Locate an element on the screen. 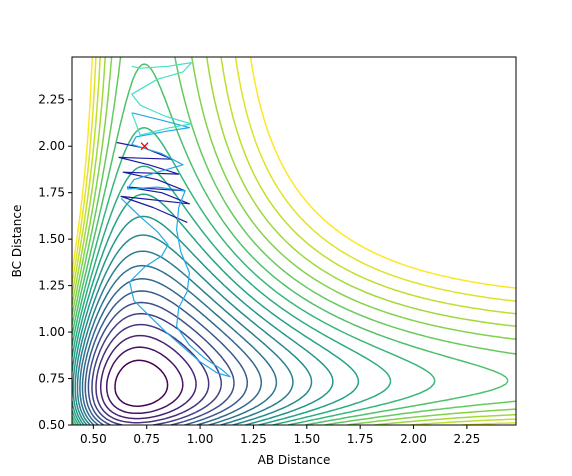 The height and width of the screenshot is (476, 572). x-tick-label: 0.50 is located at coordinates (93, 439).